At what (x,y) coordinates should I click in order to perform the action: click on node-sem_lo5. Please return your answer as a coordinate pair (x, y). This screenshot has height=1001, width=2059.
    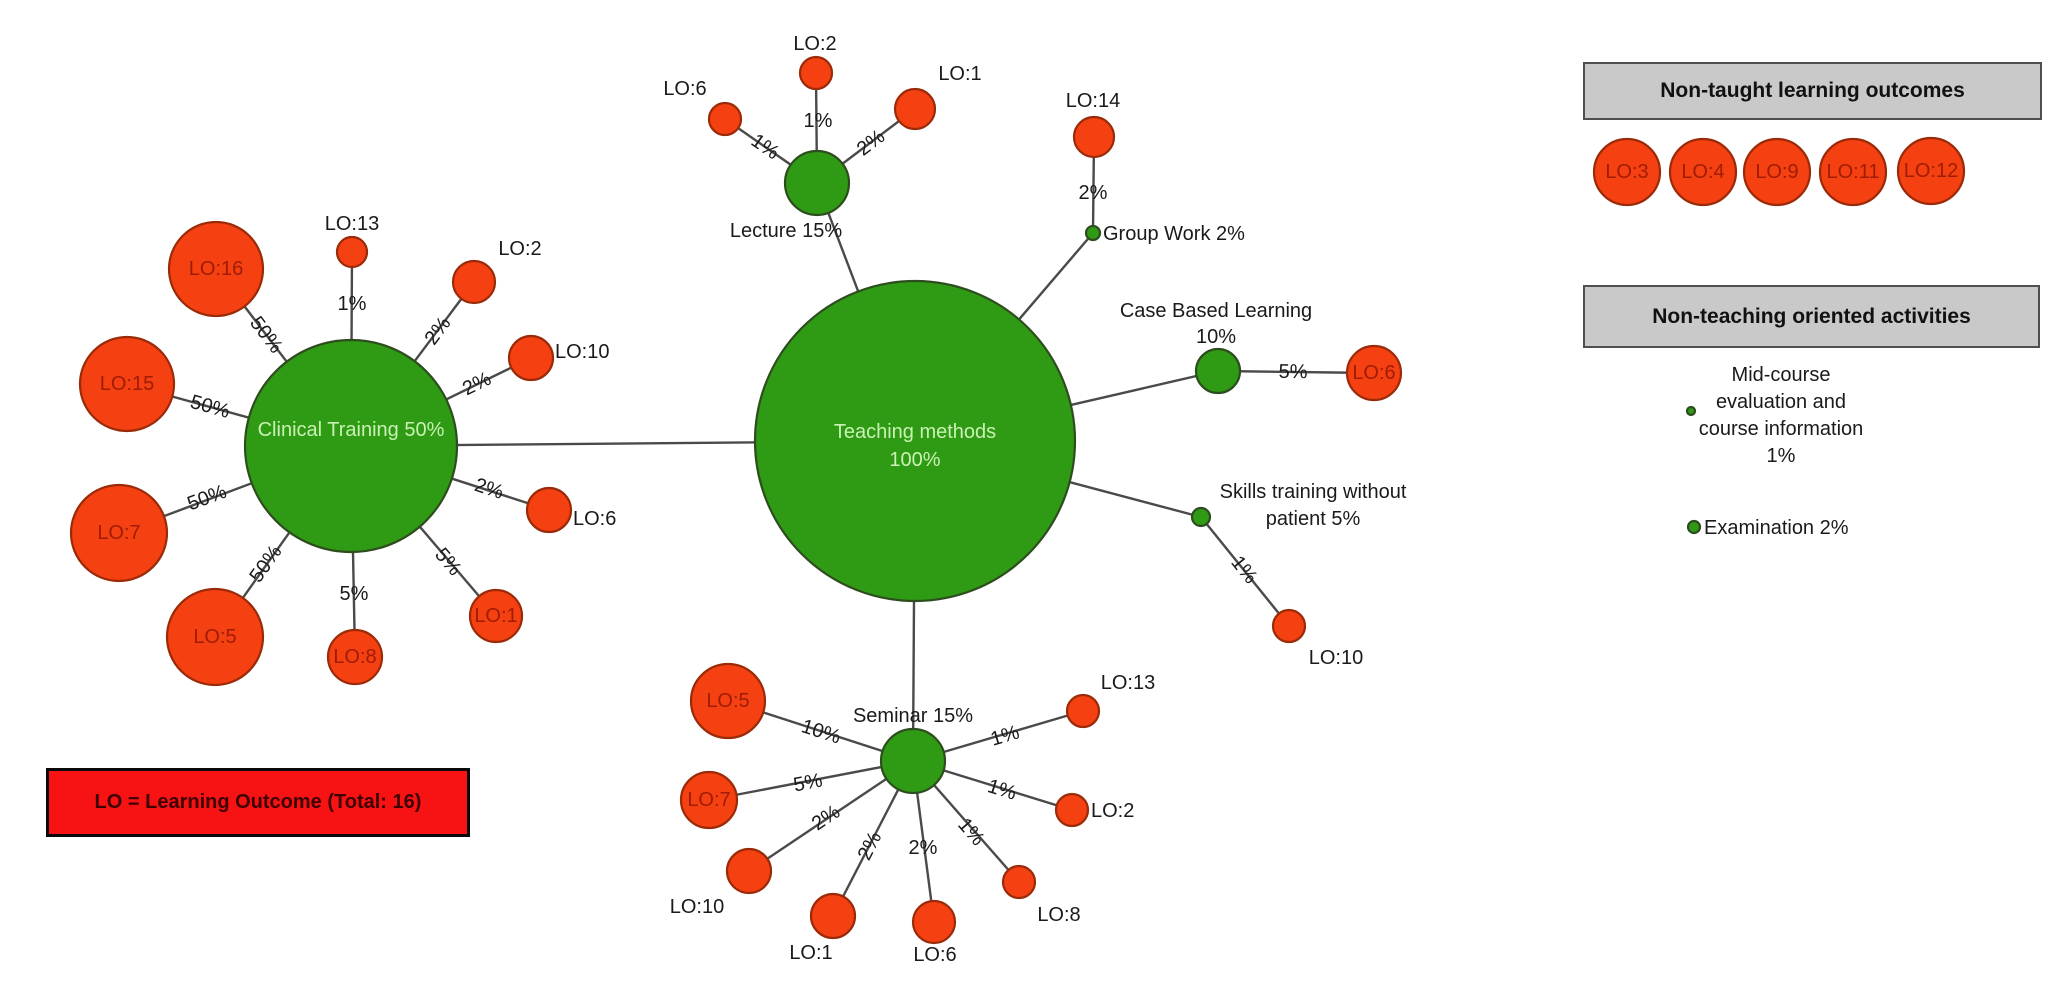
    Looking at the image, I should click on (728, 701).